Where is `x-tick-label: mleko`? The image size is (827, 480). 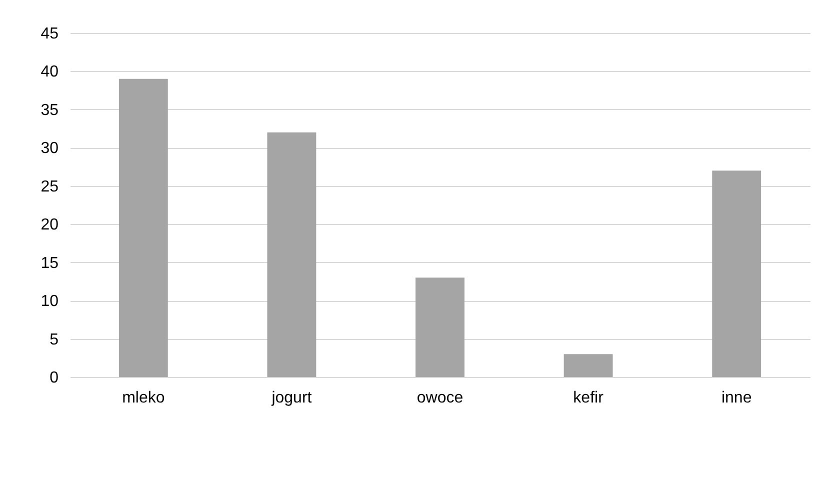 x-tick-label: mleko is located at coordinates (143, 398).